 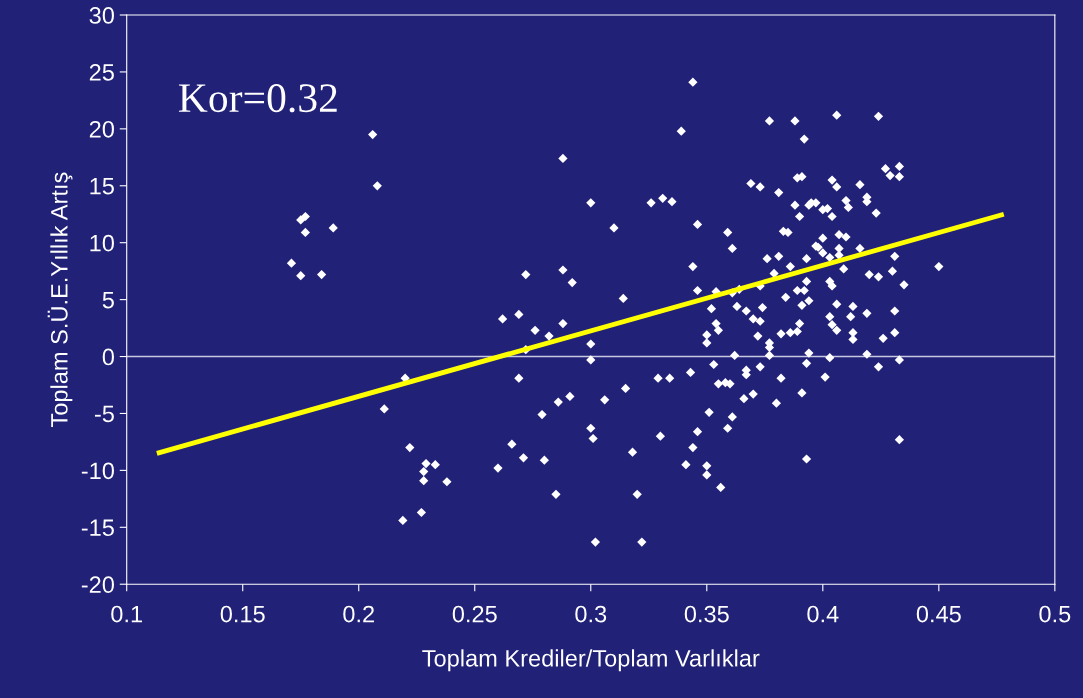 What do you see at coordinates (358, 614) in the screenshot?
I see `x-tick-label: 0.2` at bounding box center [358, 614].